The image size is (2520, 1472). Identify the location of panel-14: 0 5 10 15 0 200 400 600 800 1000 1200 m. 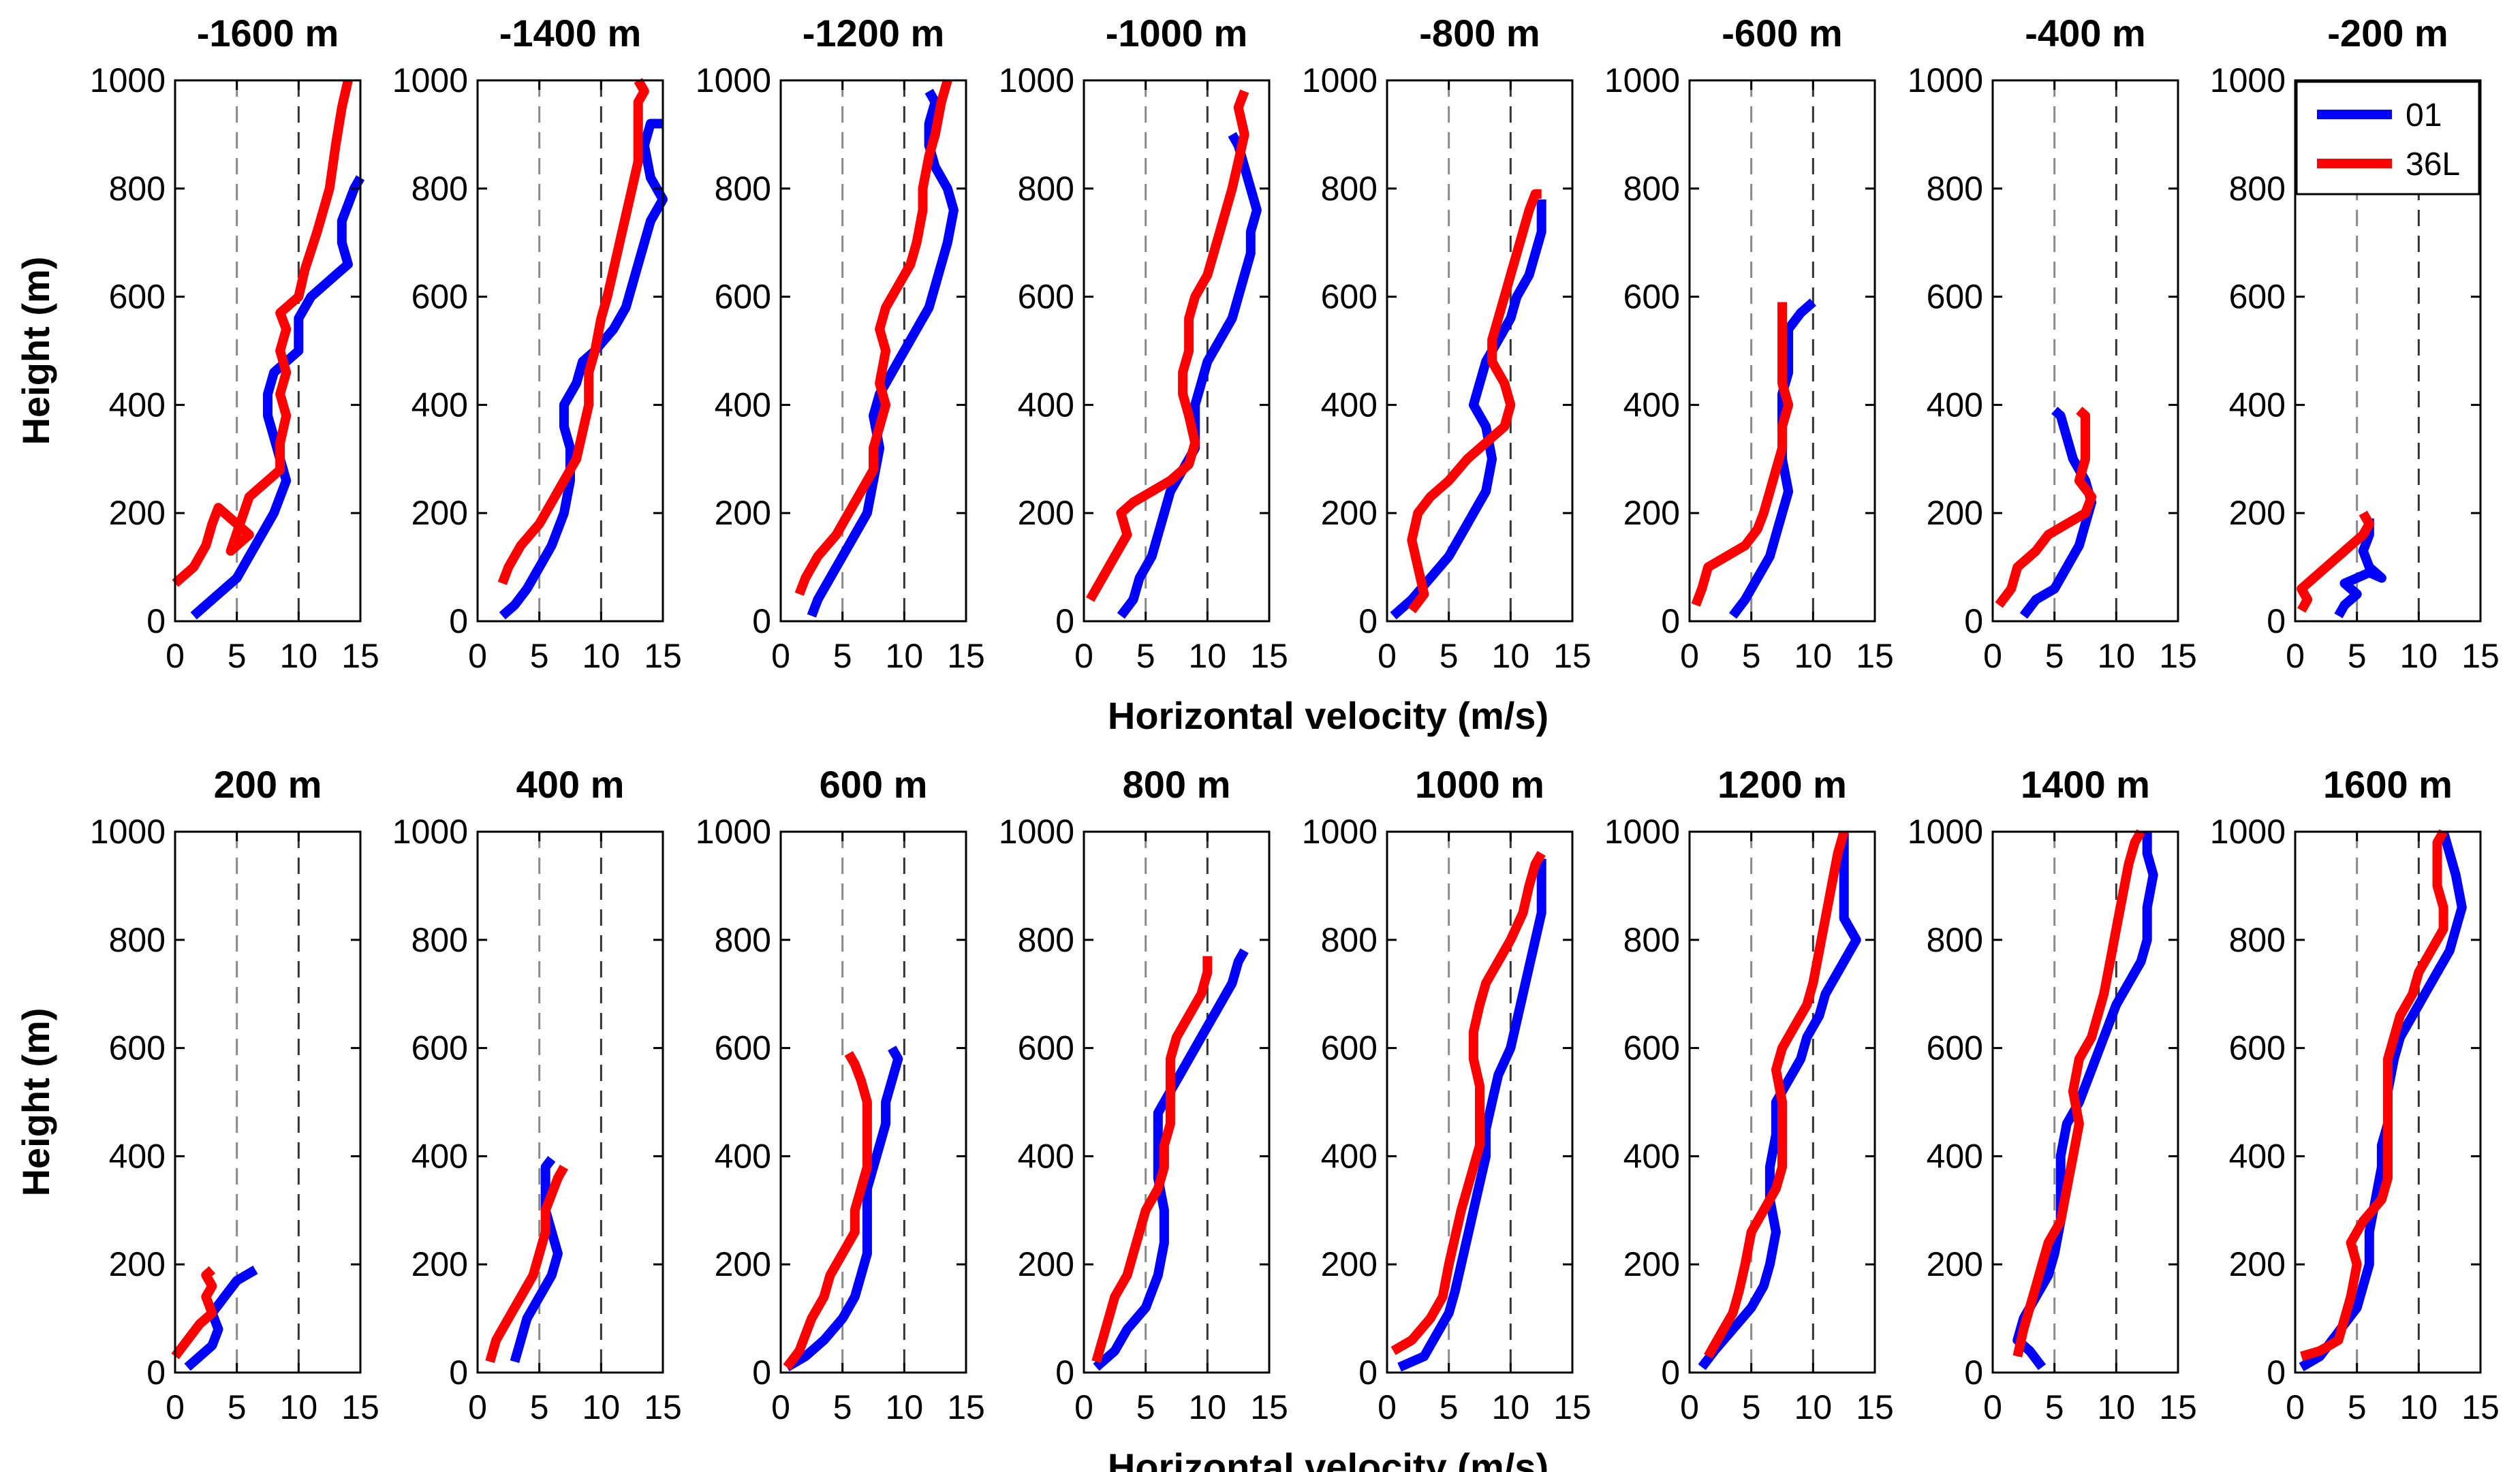
(1749, 1094).